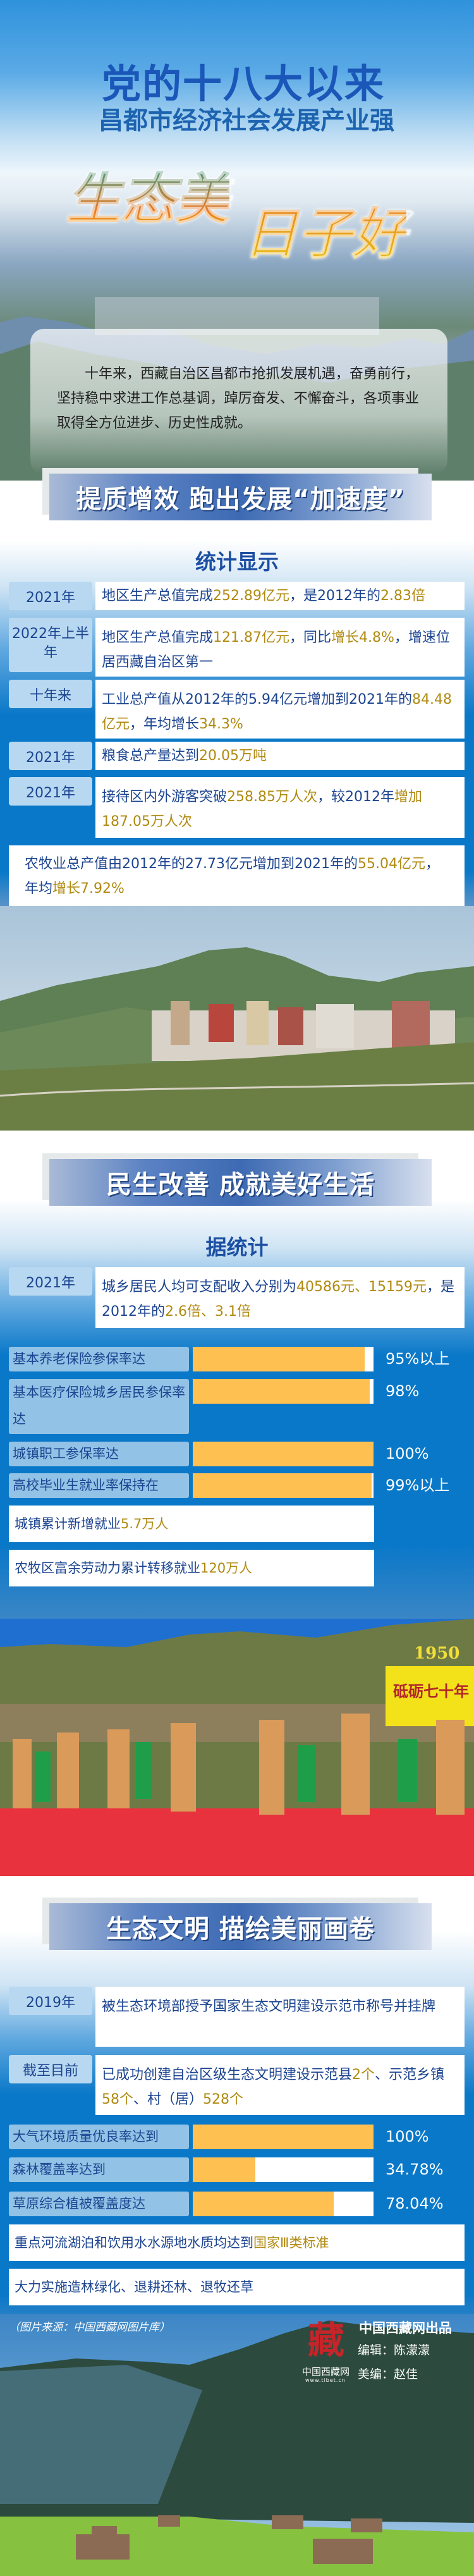 The height and width of the screenshot is (2576, 474). I want to click on section-1-banner: 提质增效 跑出发展“加速度”, so click(237, 494).